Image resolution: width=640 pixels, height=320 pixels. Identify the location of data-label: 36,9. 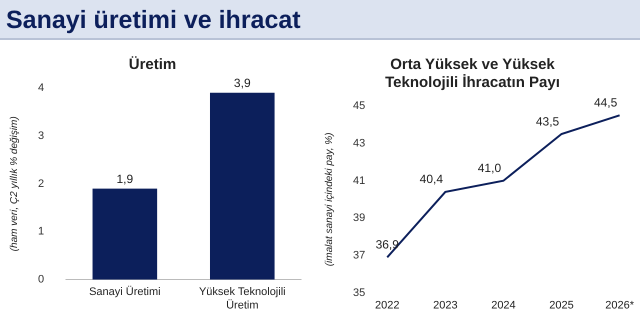
(388, 245).